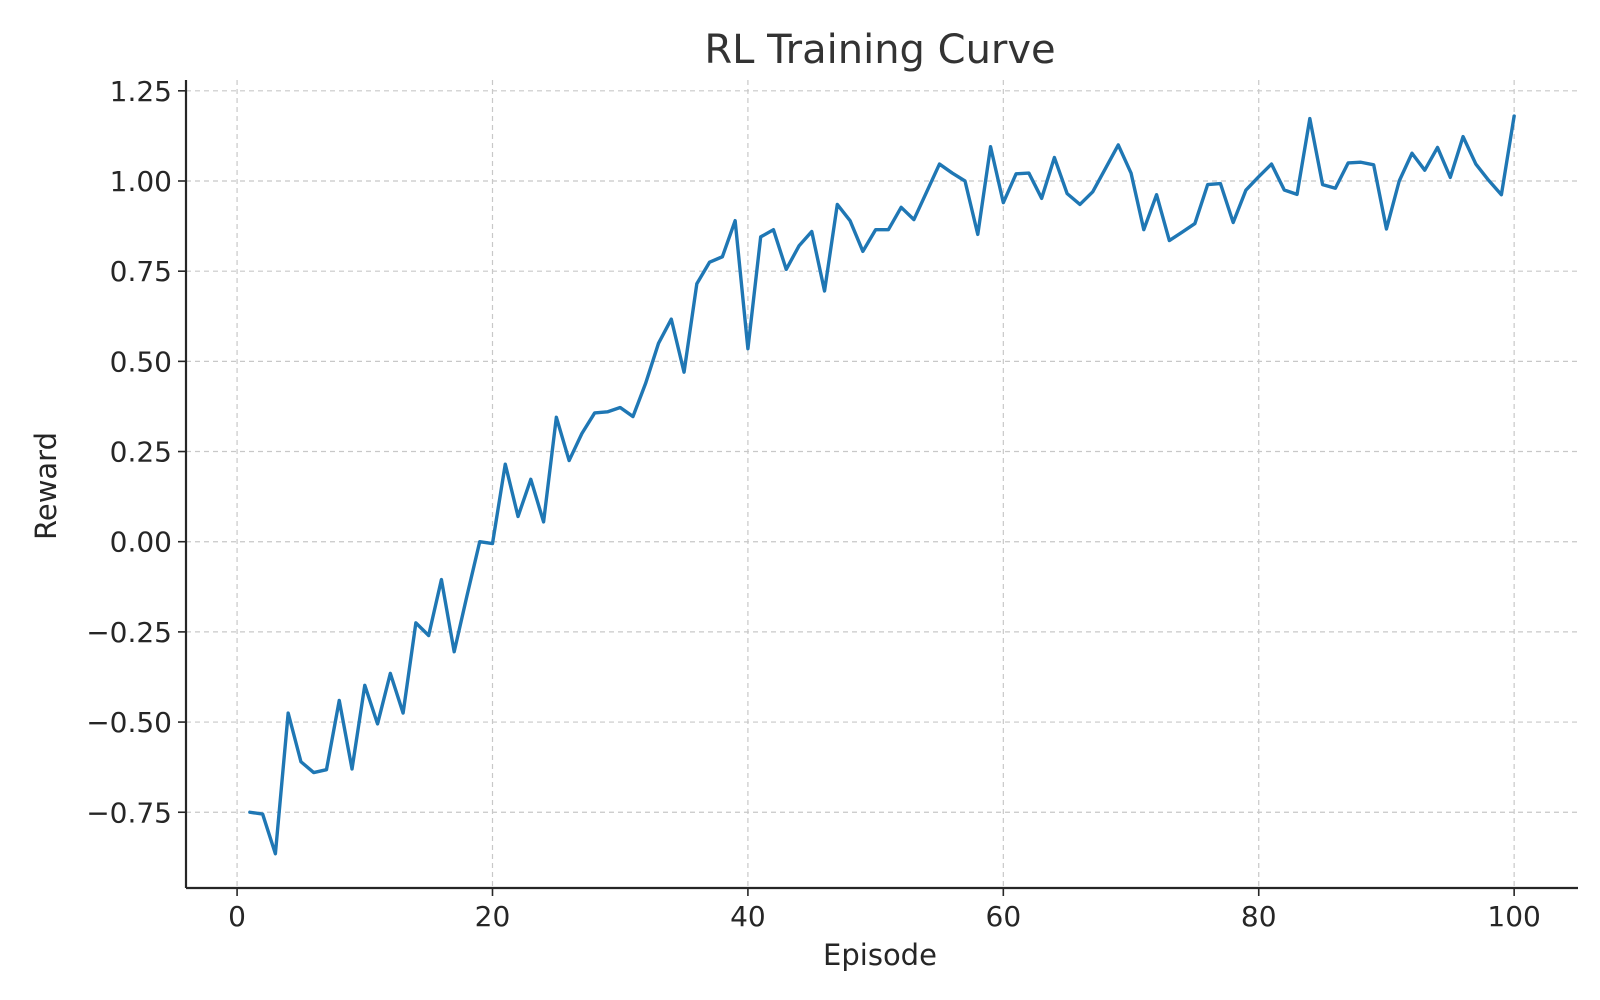  I want to click on y-tick-label: −0.50, so click(129, 722).